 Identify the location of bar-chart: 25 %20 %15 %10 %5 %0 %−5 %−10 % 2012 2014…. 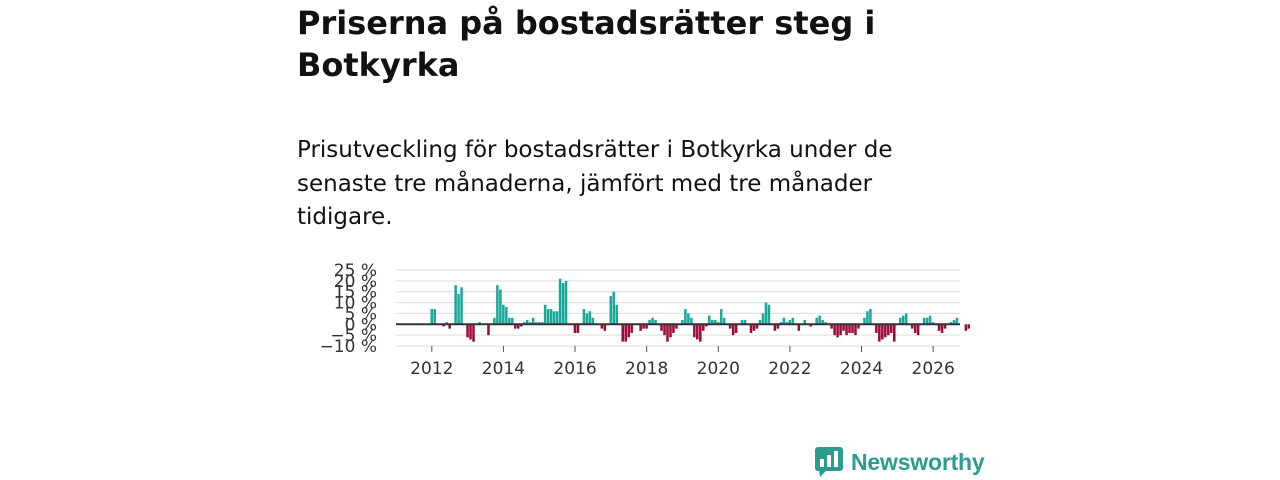
(645, 320).